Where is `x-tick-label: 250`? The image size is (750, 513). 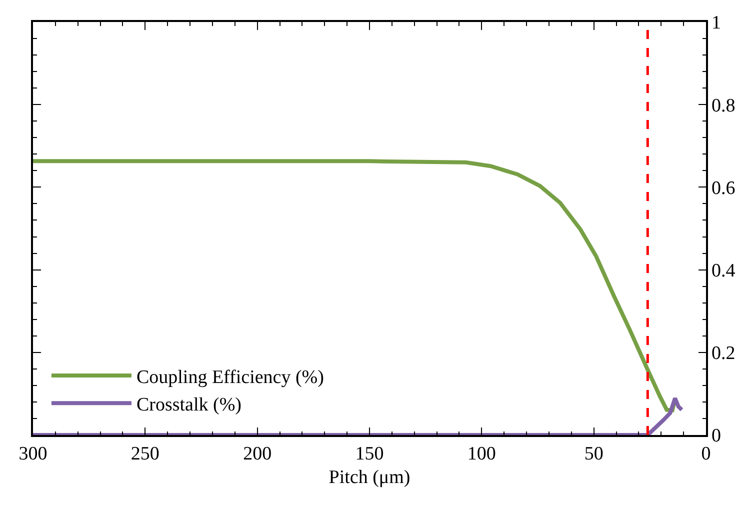 x-tick-label: 250 is located at coordinates (145, 454).